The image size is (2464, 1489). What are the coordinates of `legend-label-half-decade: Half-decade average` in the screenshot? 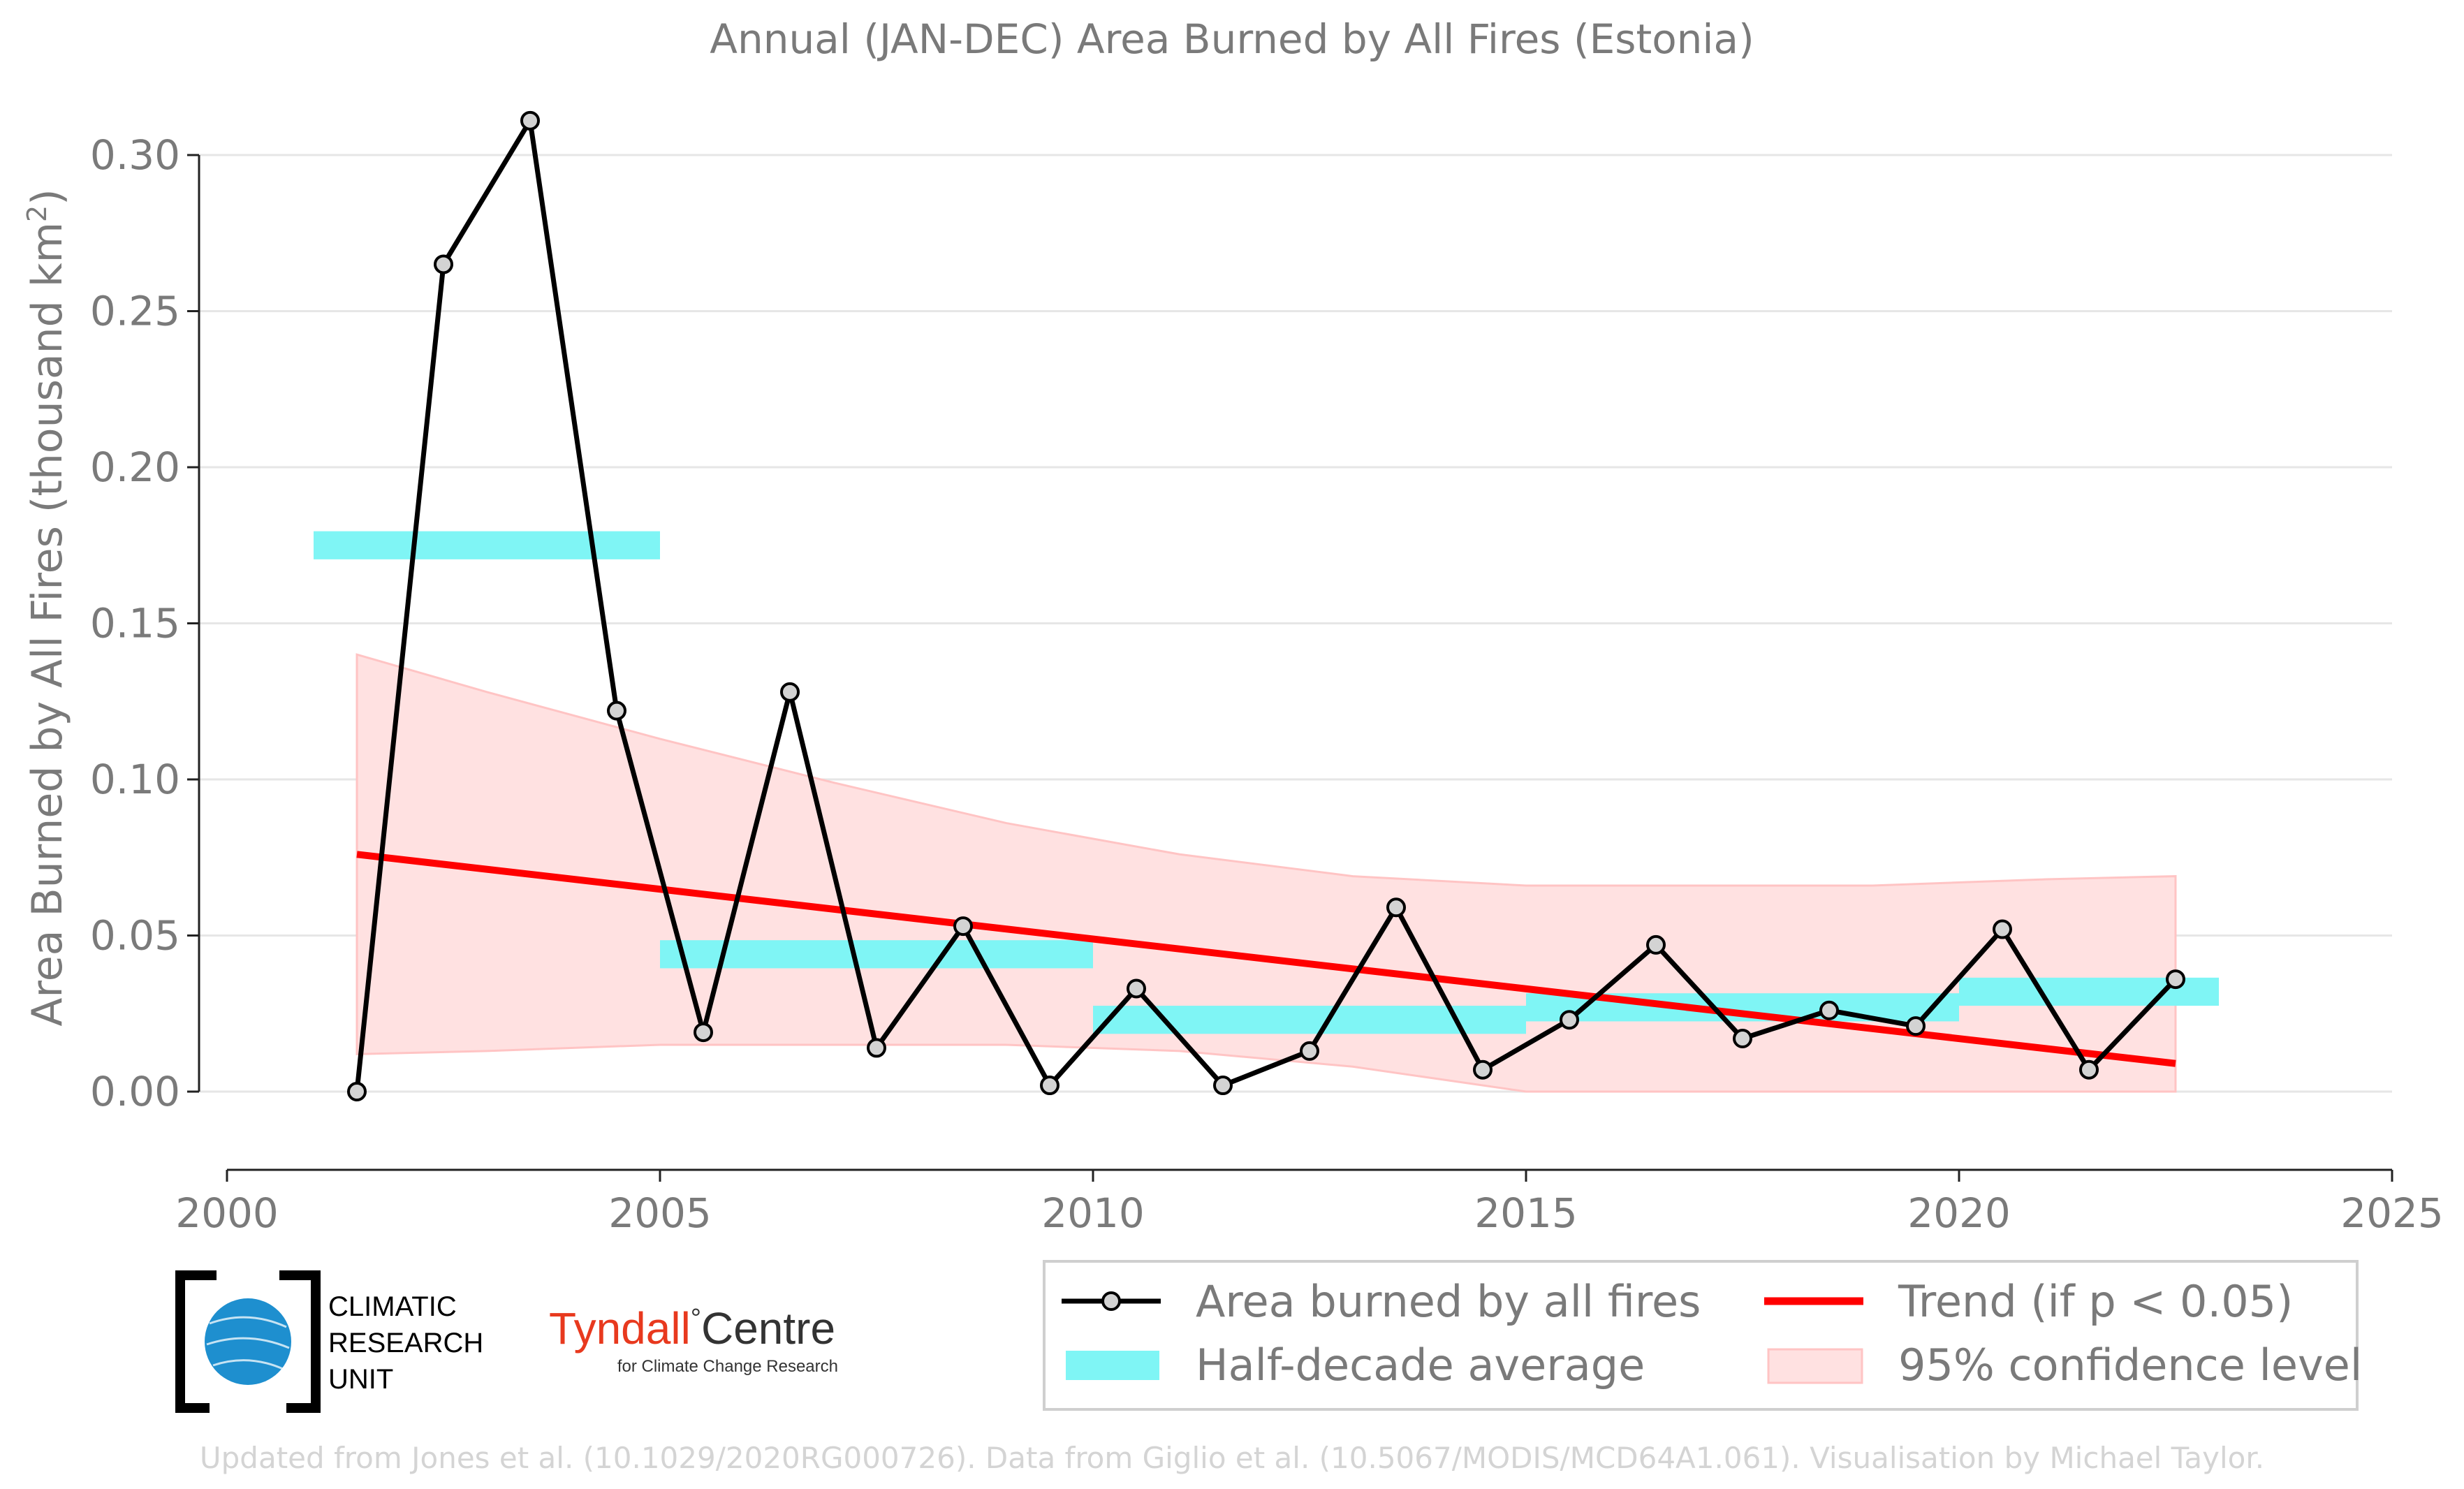 It's located at (1420, 1365).